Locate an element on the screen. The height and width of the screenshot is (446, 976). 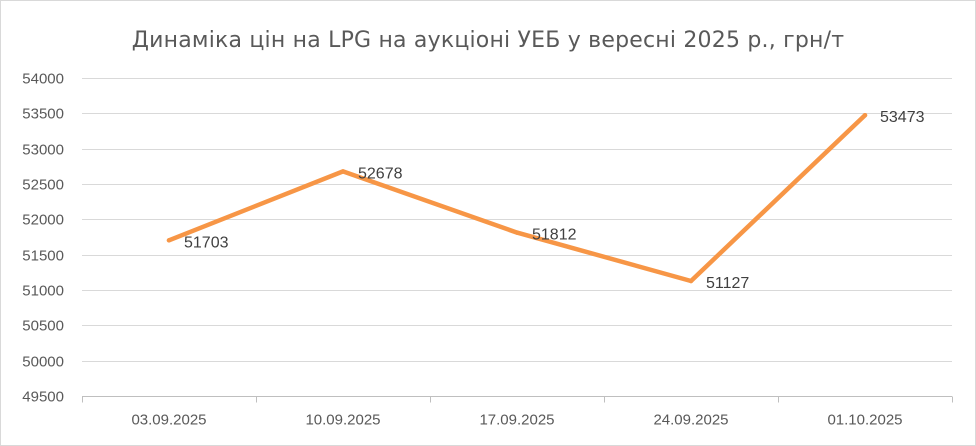
x-tick-label-3: 24.09.2025 is located at coordinates (690, 420).